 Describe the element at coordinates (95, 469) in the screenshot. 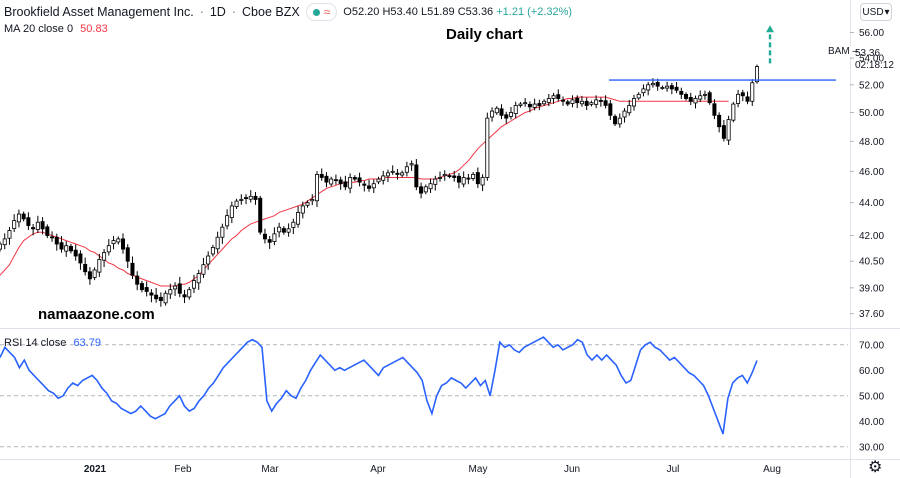

I see `time-axis-label: 2021` at that location.